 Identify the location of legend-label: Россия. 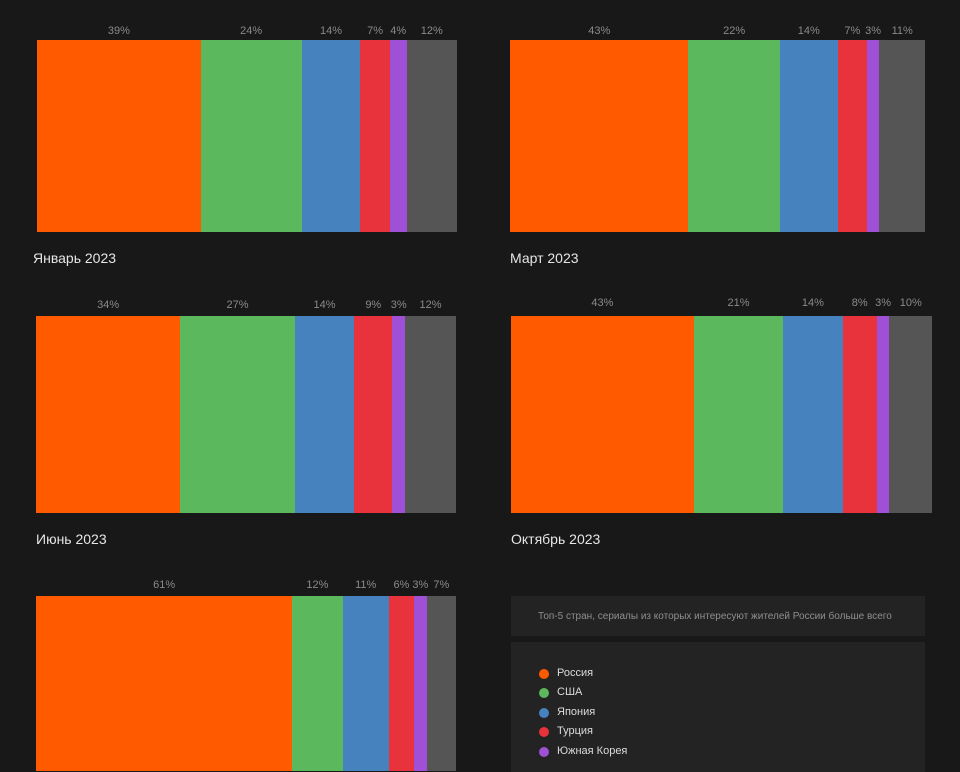
(575, 673).